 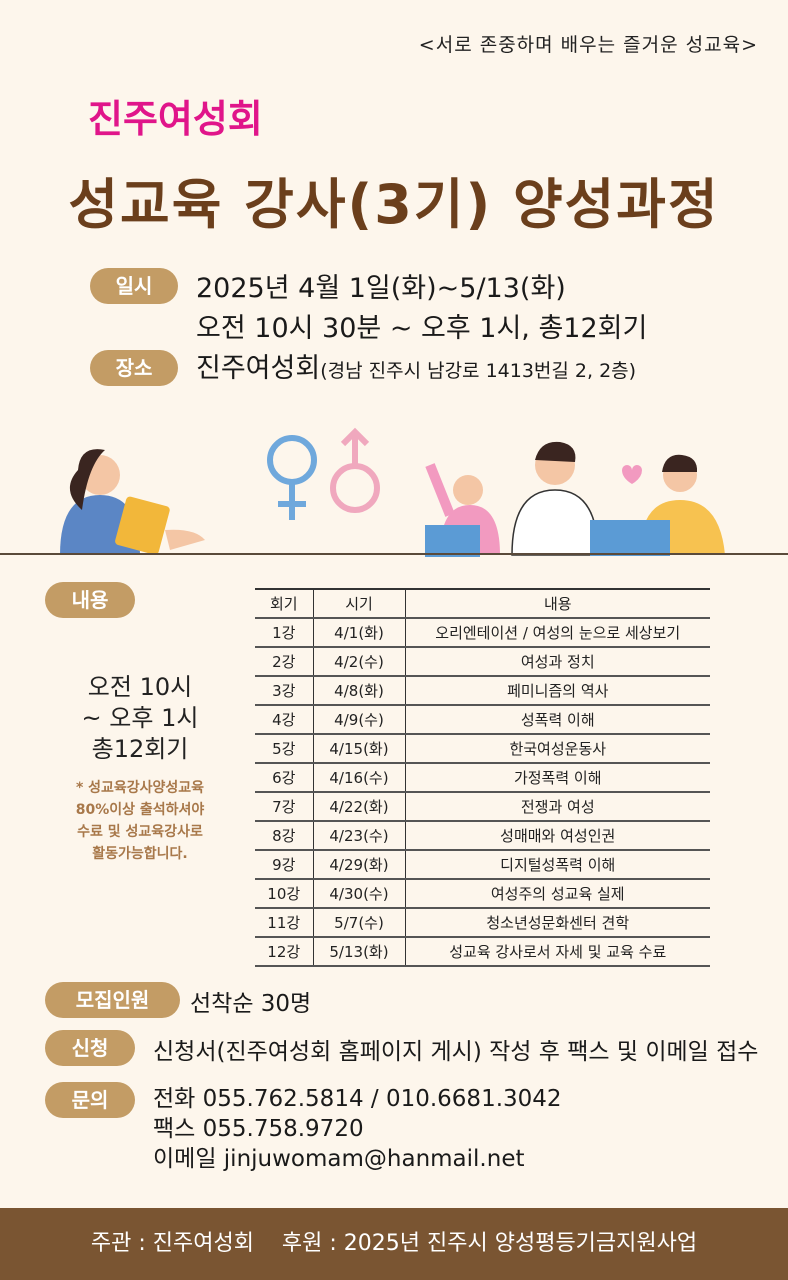 I want to click on session-cell: 5강, so click(x=284, y=749).